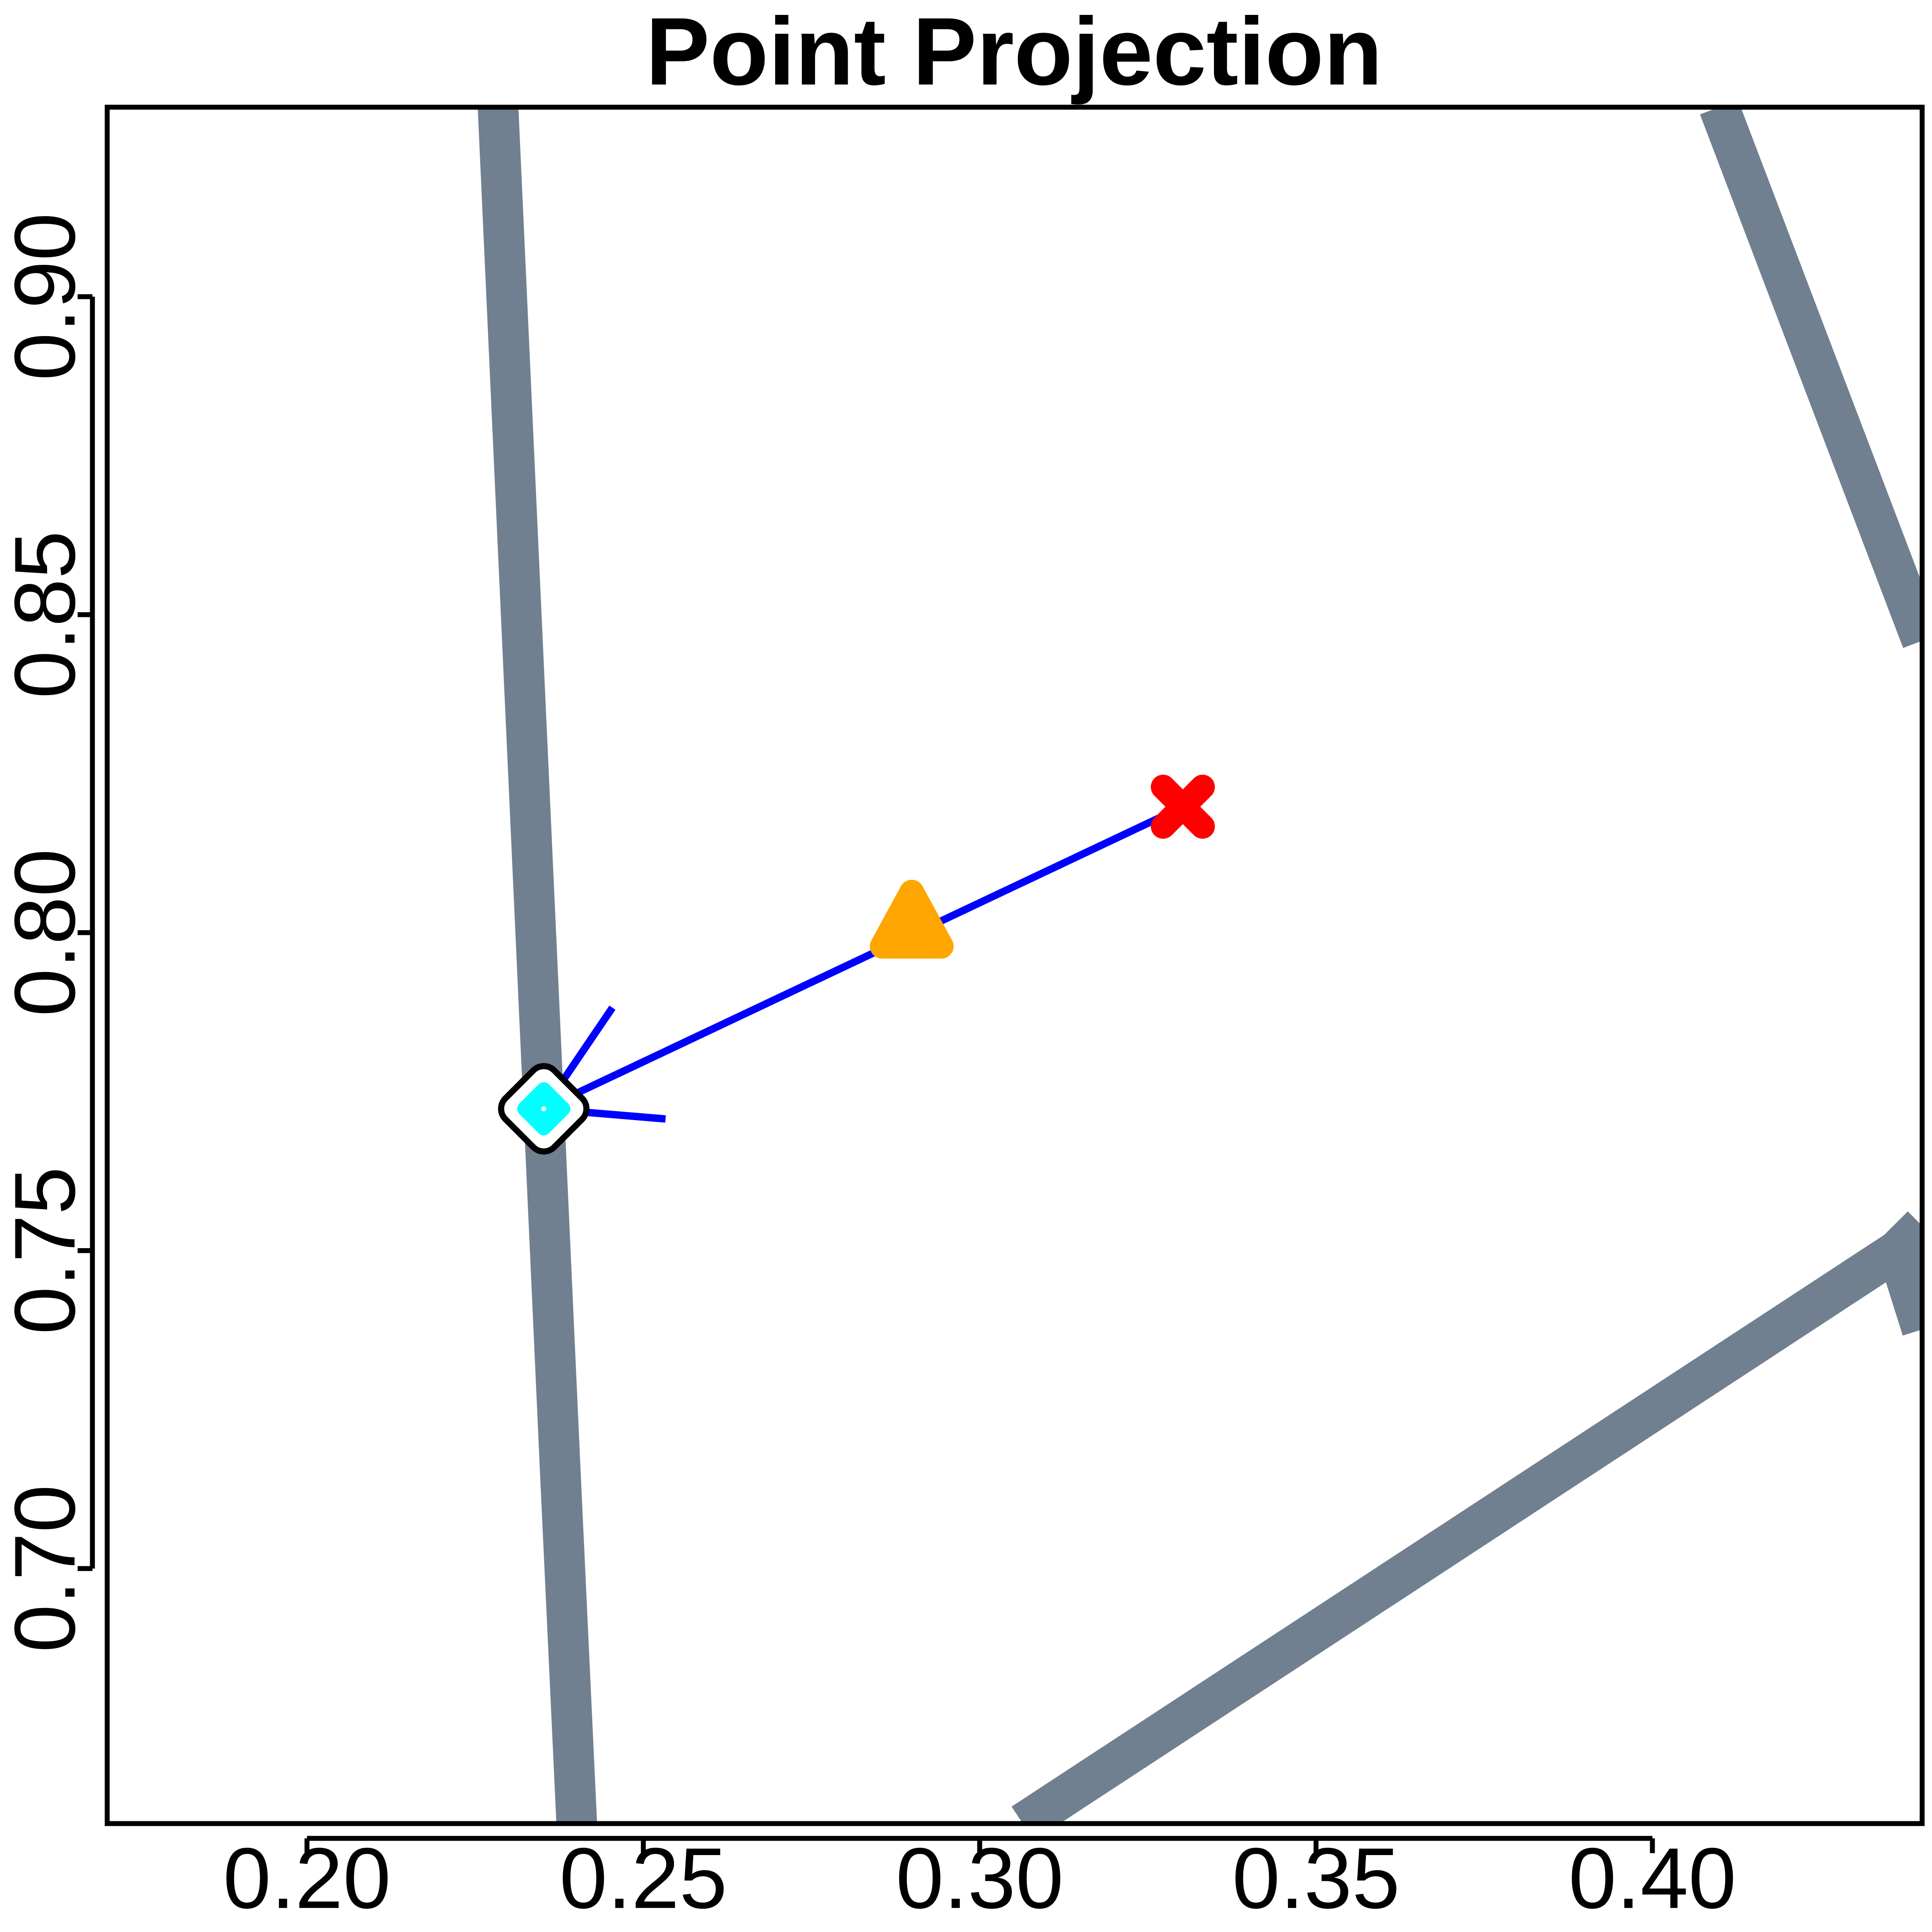 The width and height of the screenshot is (1932, 1932). What do you see at coordinates (1652, 1878) in the screenshot?
I see `x-tick-label: 0.40` at bounding box center [1652, 1878].